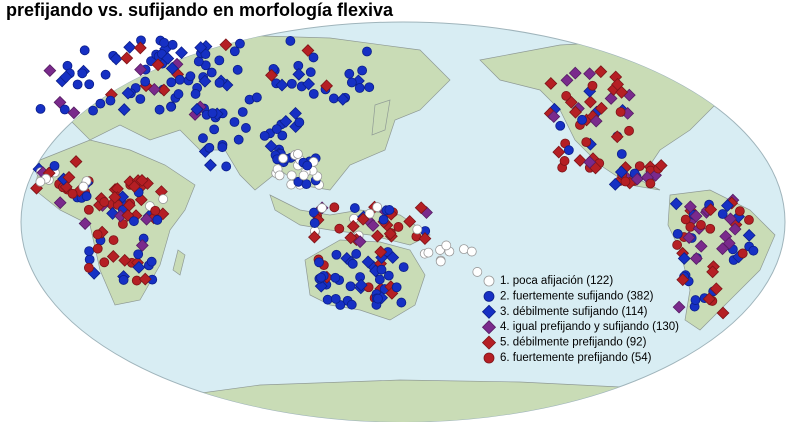 The height and width of the screenshot is (422, 800). What do you see at coordinates (556, 281) in the screenshot?
I see `legend-label: 1. poca afijación (122)` at bounding box center [556, 281].